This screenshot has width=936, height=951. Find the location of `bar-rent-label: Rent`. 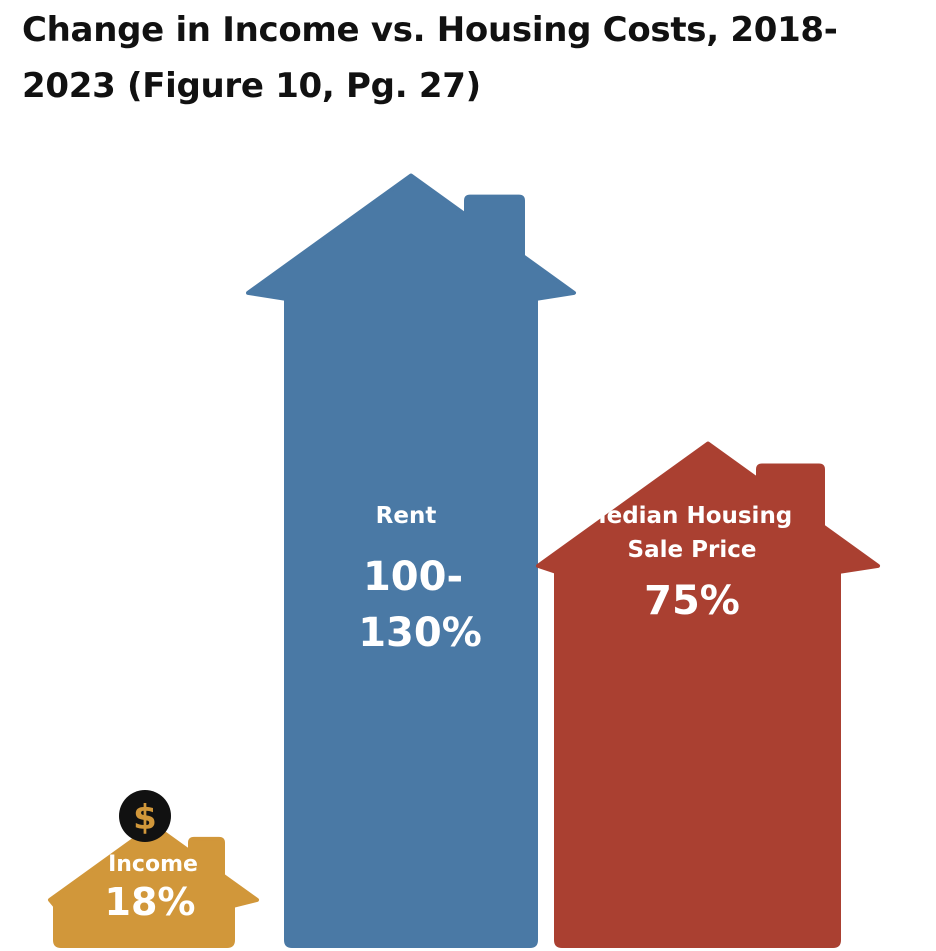

bar-rent-label: Rent is located at coordinates (406, 516).